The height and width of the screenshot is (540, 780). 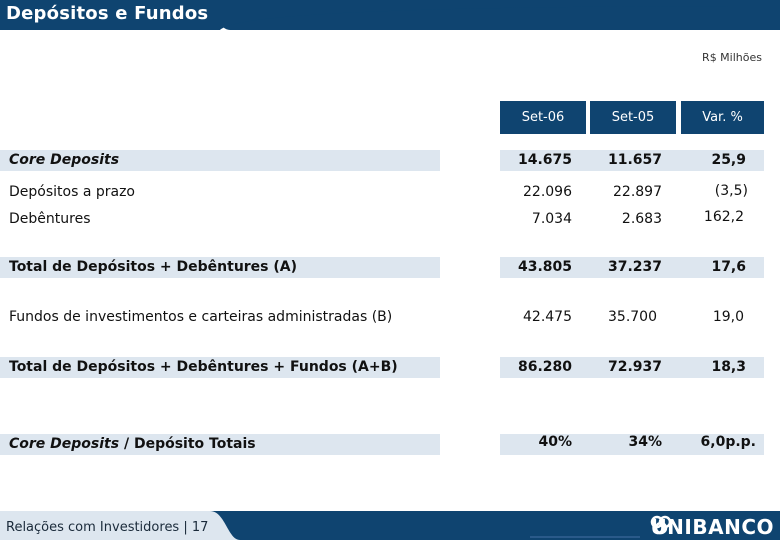 What do you see at coordinates (107, 527) in the screenshot?
I see `footer-text: Relações com Investidores | 17` at bounding box center [107, 527].